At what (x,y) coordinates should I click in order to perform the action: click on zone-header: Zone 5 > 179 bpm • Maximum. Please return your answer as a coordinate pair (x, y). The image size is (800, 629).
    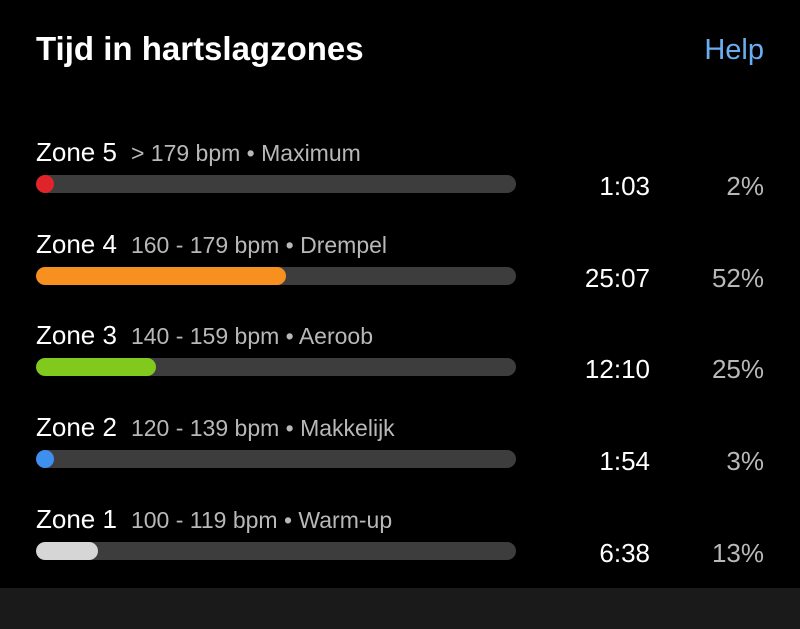
    Looking at the image, I should click on (198, 152).